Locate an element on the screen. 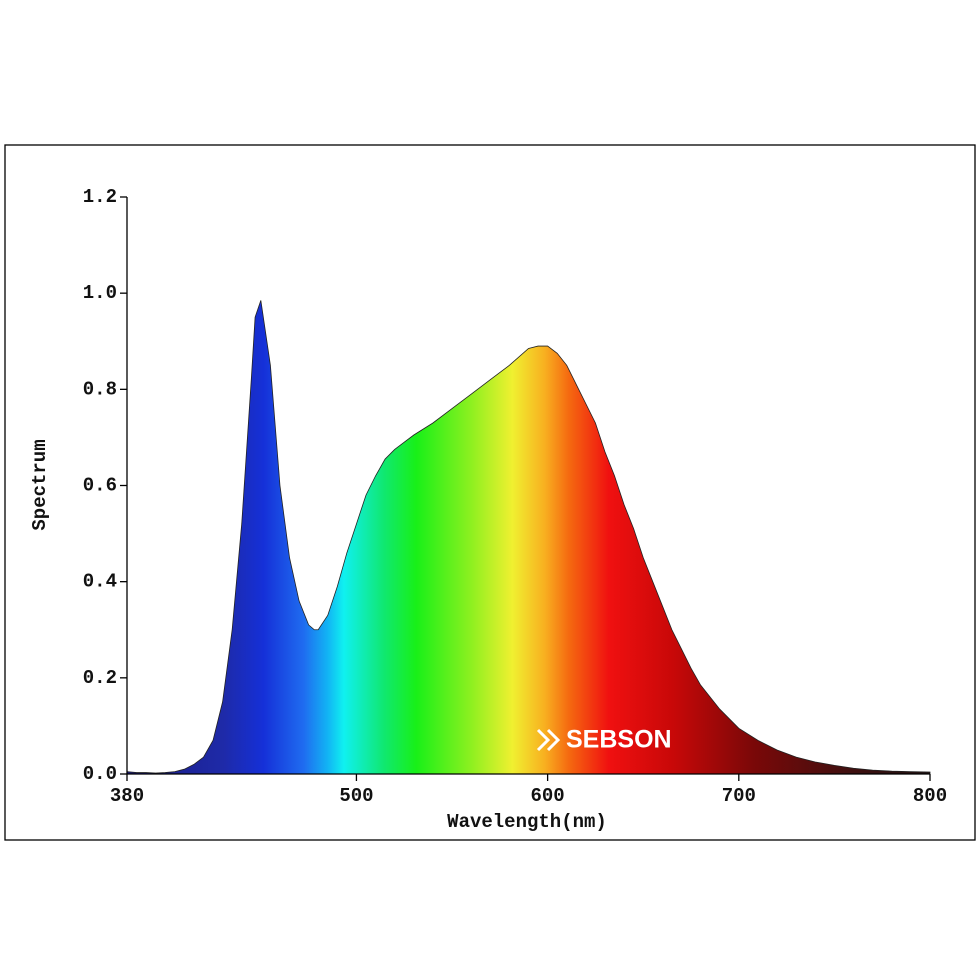 The width and height of the screenshot is (980, 980). x-tick-label: 380 is located at coordinates (127, 796).